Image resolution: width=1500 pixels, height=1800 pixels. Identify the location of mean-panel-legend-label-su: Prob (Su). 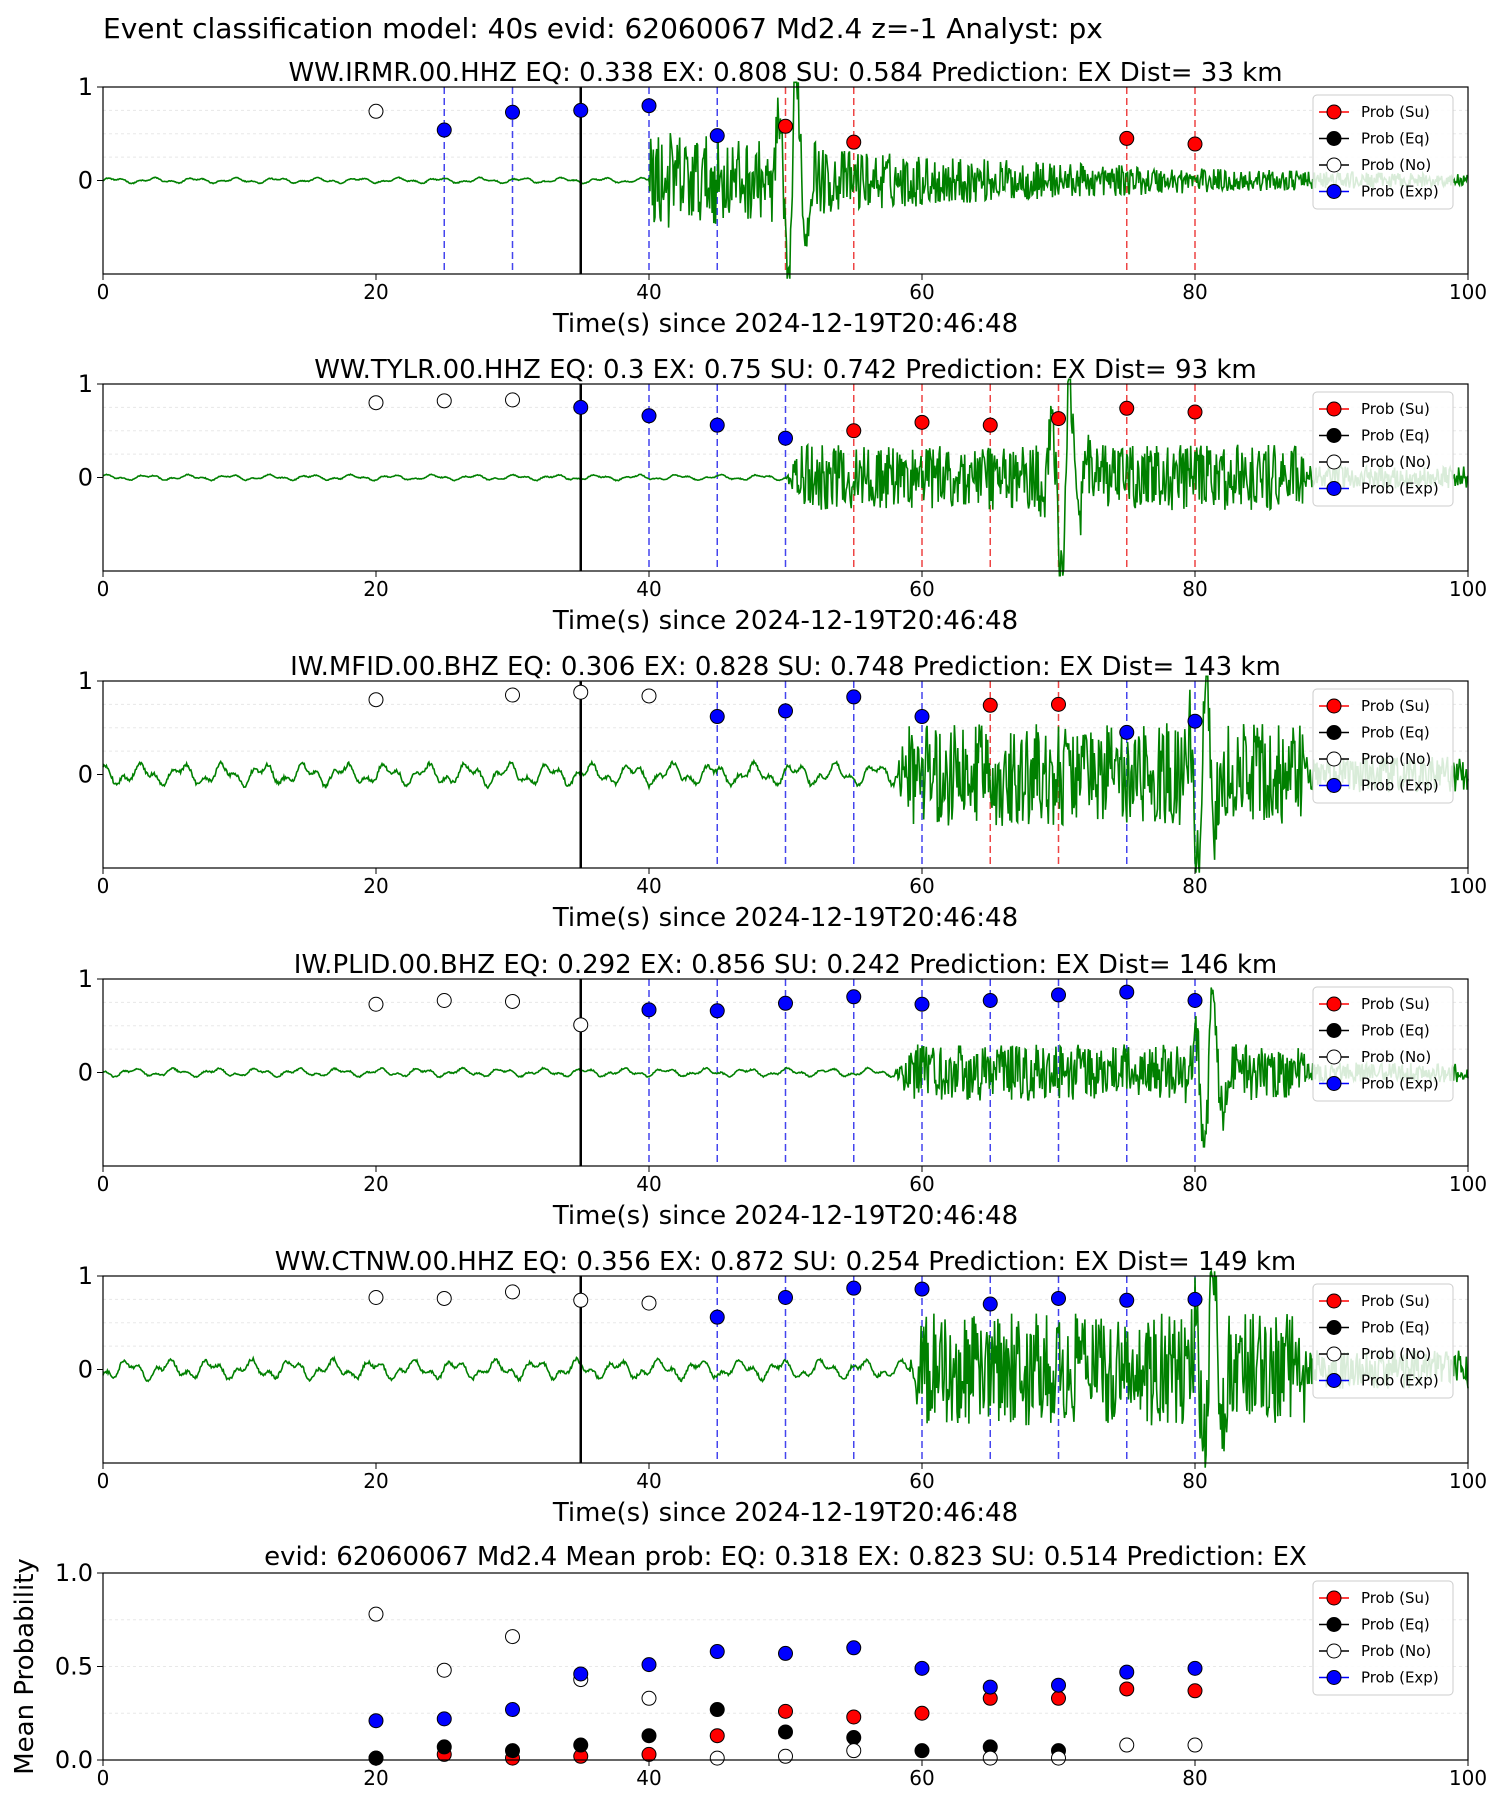
(1395, 1598).